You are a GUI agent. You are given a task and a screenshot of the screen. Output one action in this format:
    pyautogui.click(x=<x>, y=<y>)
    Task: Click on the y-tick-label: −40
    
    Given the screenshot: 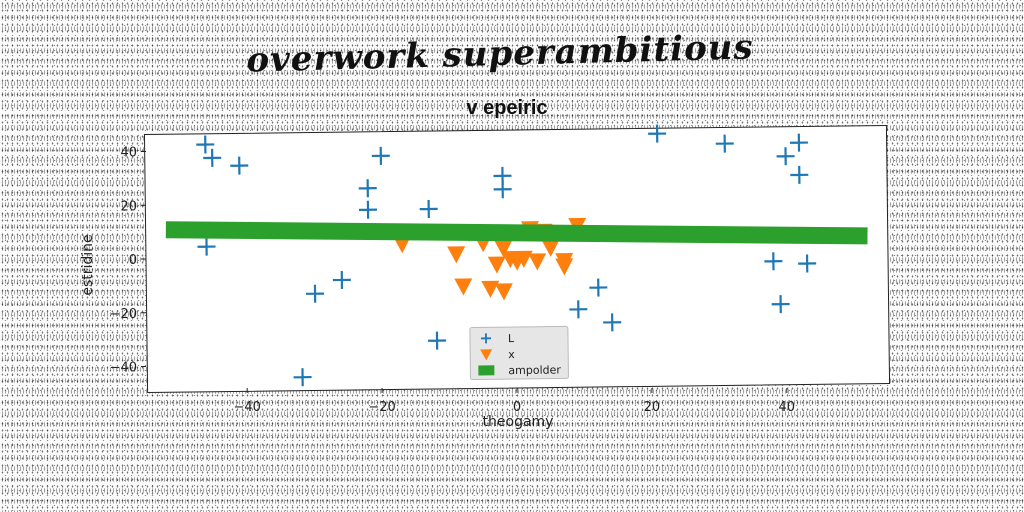 What is the action you would take?
    pyautogui.click(x=123, y=368)
    